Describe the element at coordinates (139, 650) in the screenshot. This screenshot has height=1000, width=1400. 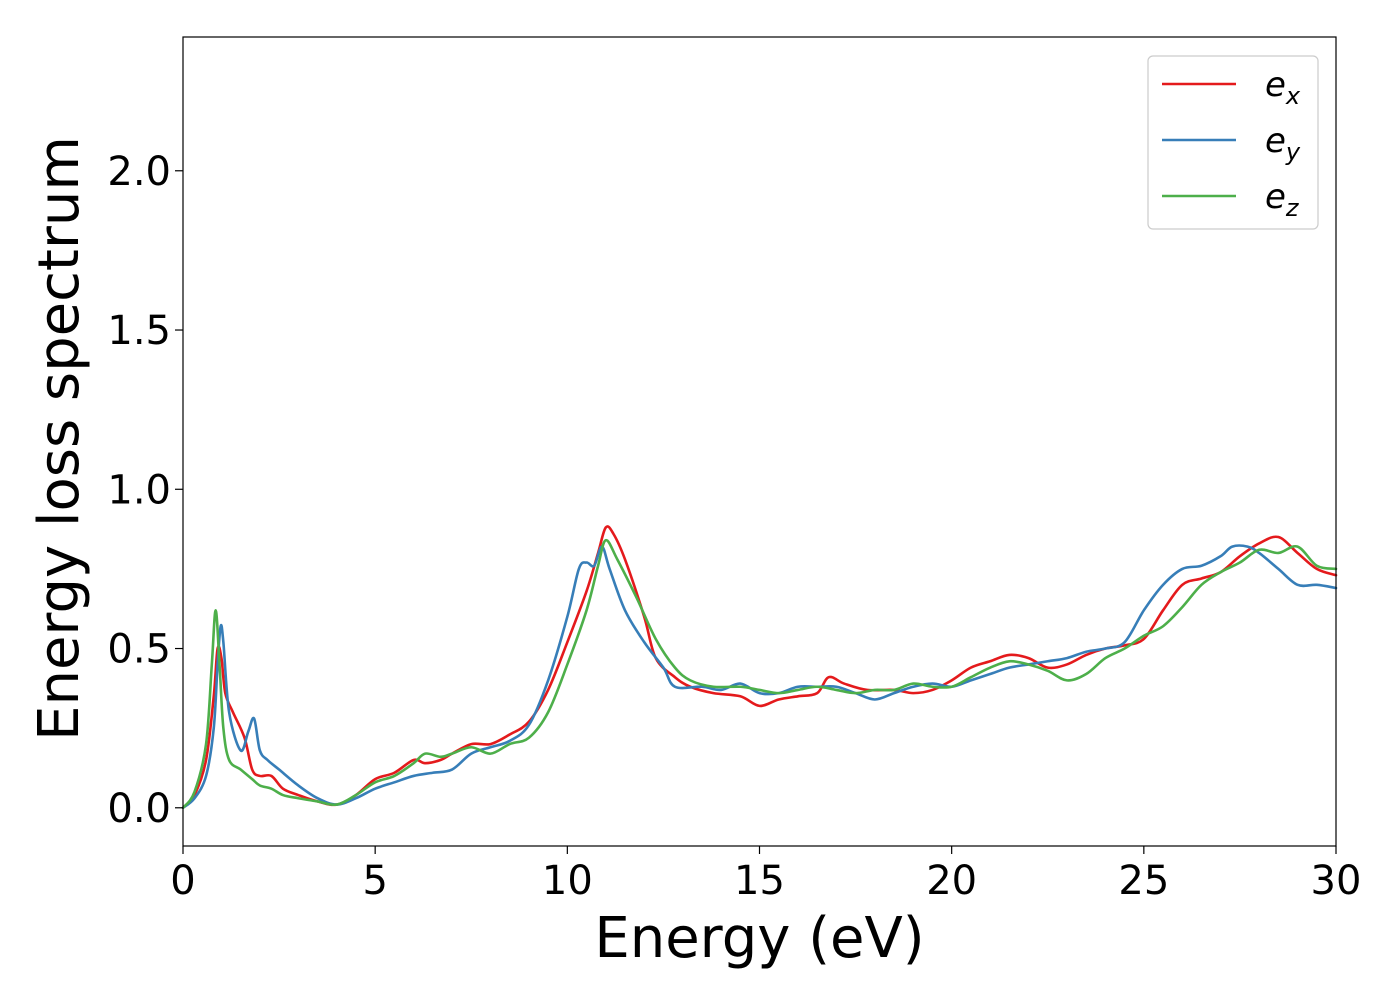
I see `y-tick-label: 0.5` at that location.